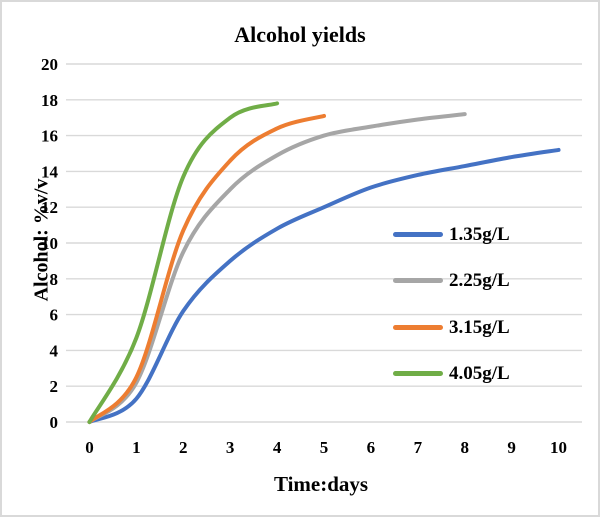 The image size is (600, 517). I want to click on x-tick-label: 5, so click(324, 447).